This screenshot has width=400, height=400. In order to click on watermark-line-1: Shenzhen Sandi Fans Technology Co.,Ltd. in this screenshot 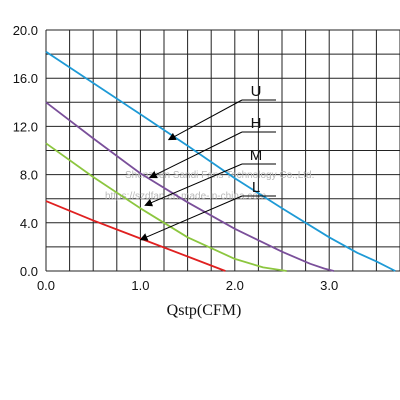, I will do `click(219, 175)`.